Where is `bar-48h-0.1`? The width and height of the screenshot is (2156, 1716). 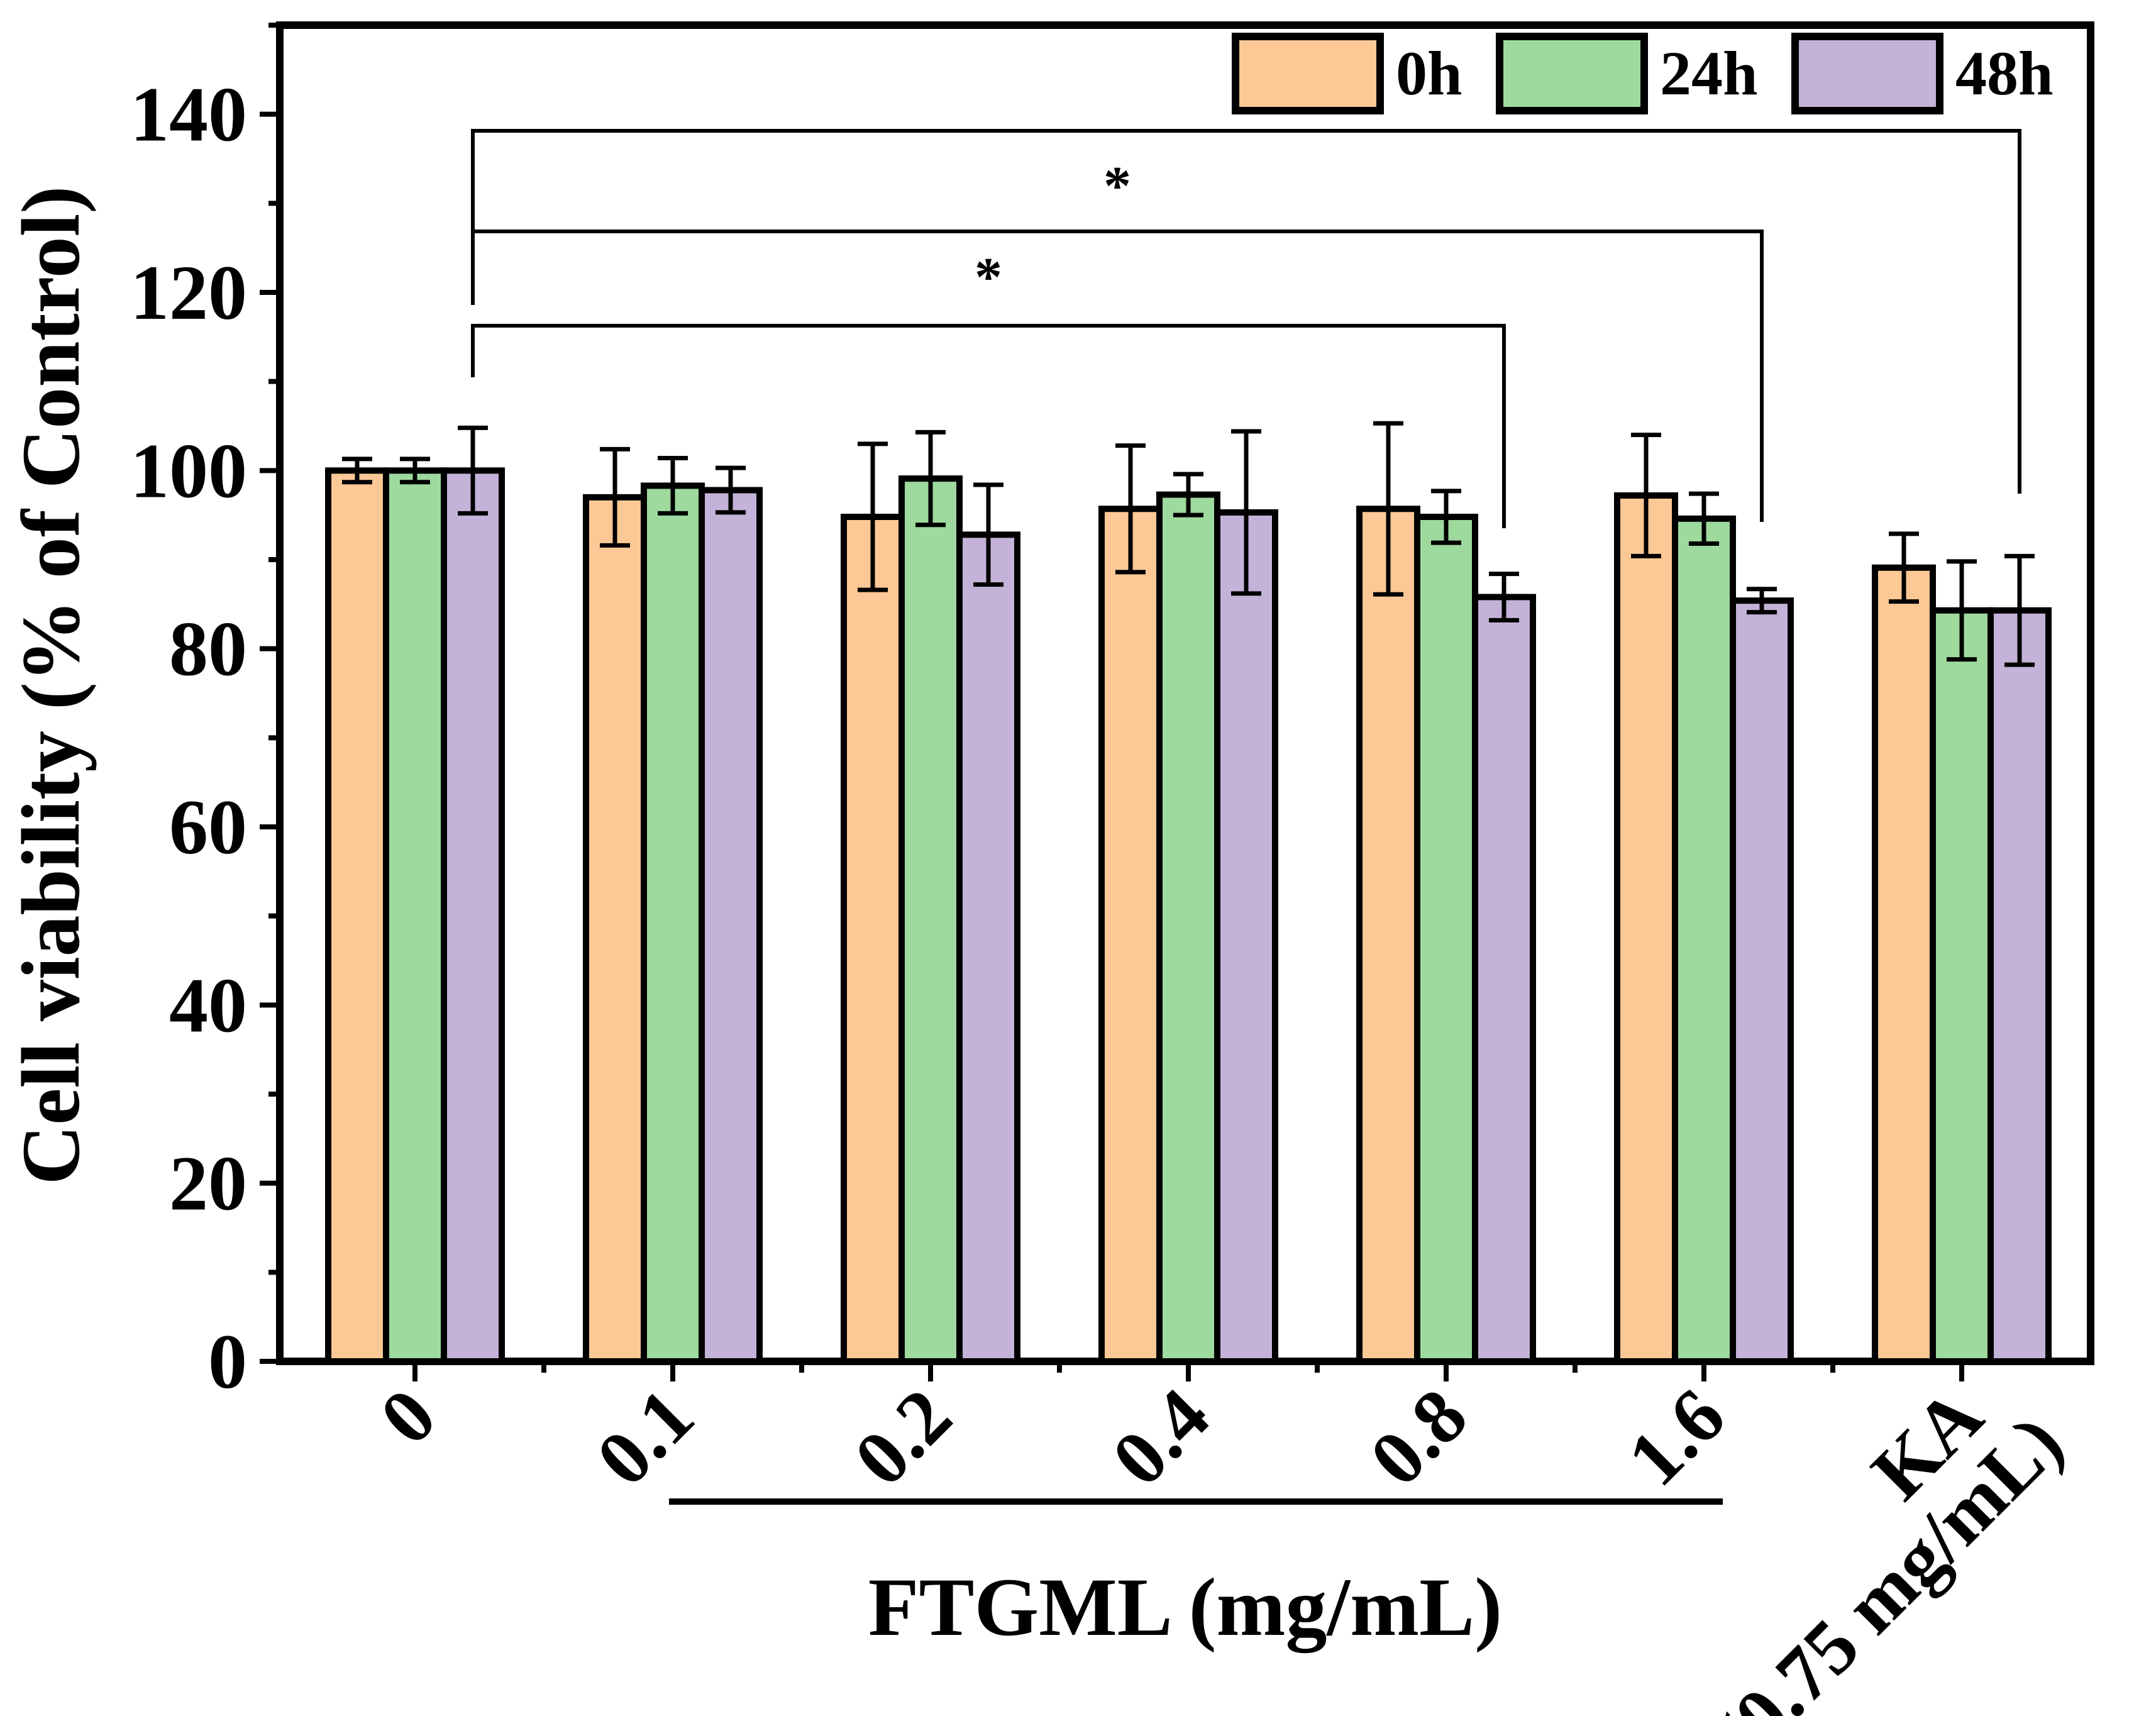 bar-48h-0.1 is located at coordinates (731, 925).